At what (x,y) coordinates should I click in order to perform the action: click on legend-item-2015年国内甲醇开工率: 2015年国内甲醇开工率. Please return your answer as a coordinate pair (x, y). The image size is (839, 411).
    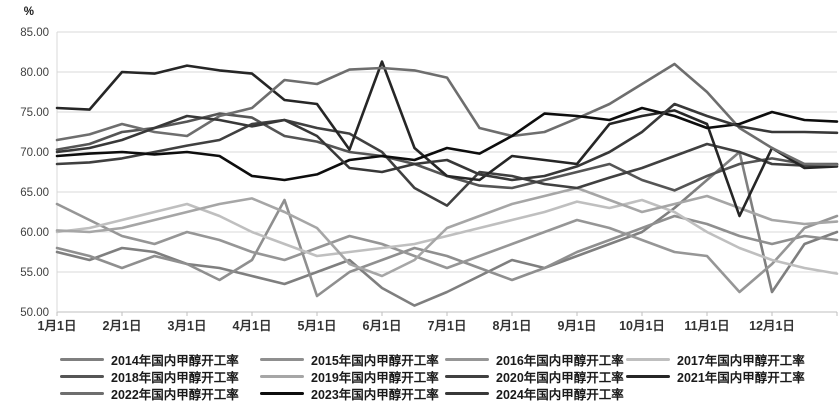
    Looking at the image, I should click on (352, 359).